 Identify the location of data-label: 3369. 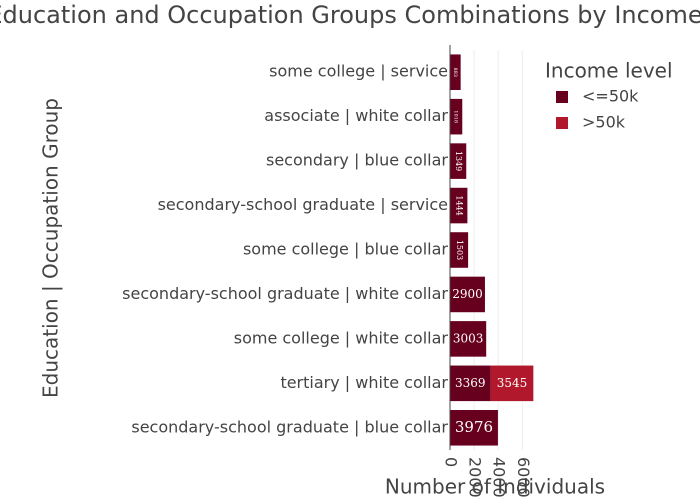
(470, 383).